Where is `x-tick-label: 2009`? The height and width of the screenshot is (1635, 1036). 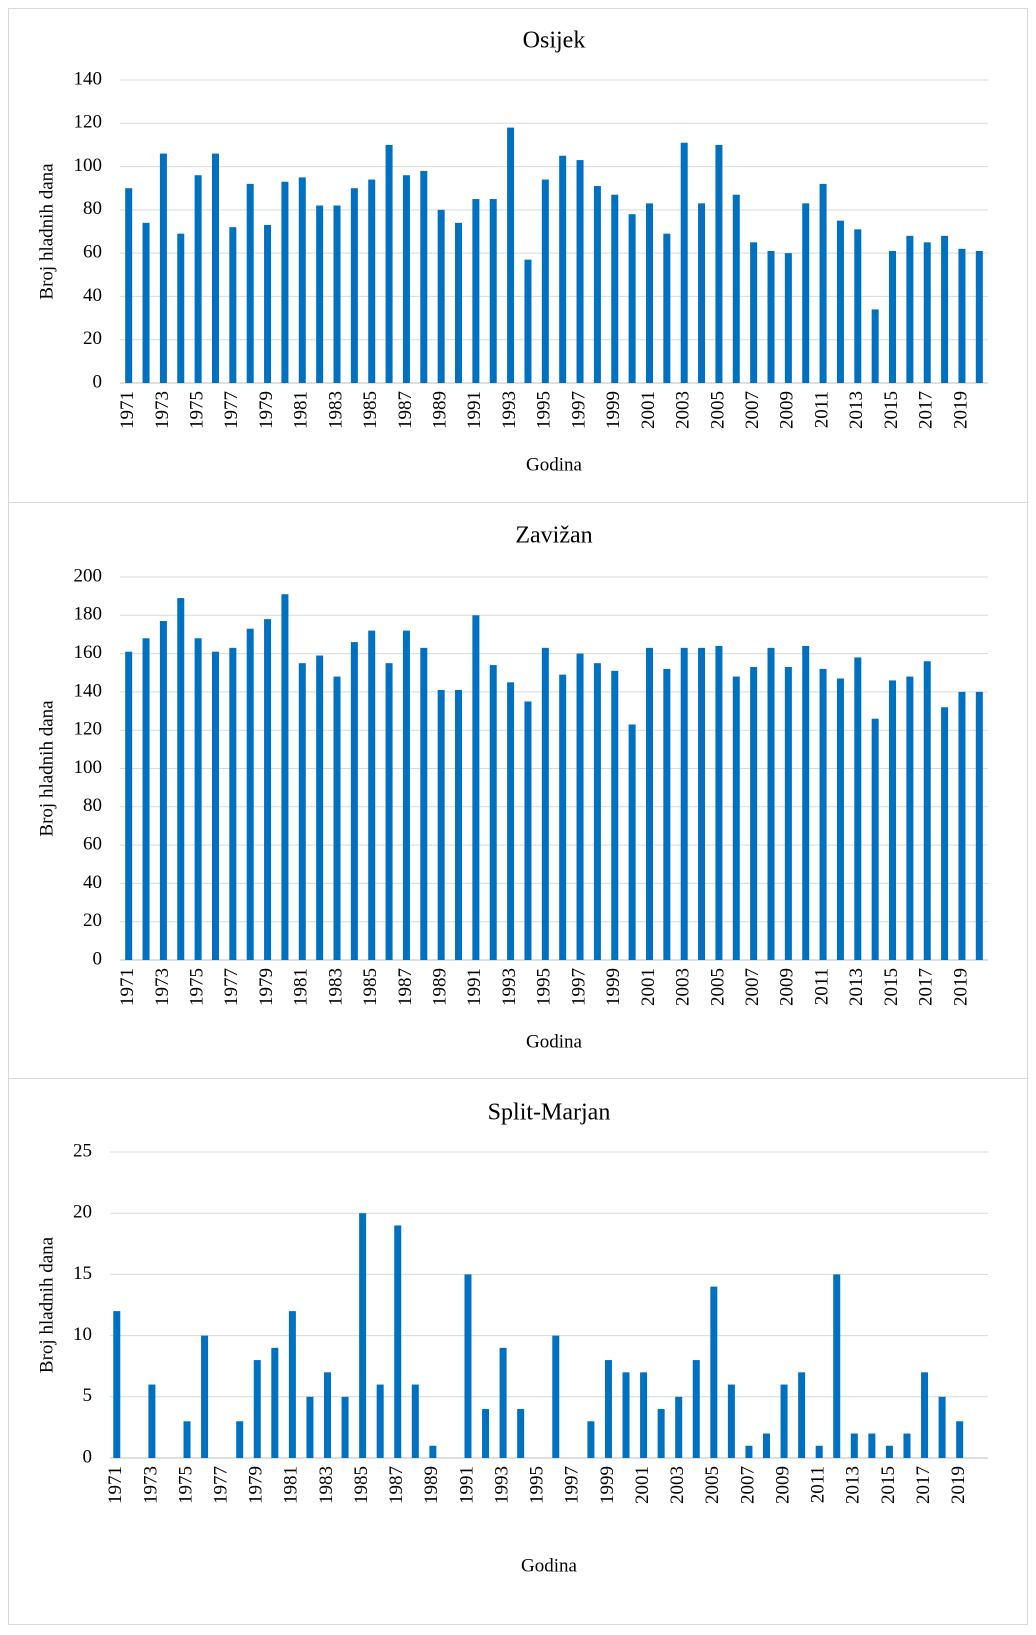
x-tick-label: 2009 is located at coordinates (787, 410).